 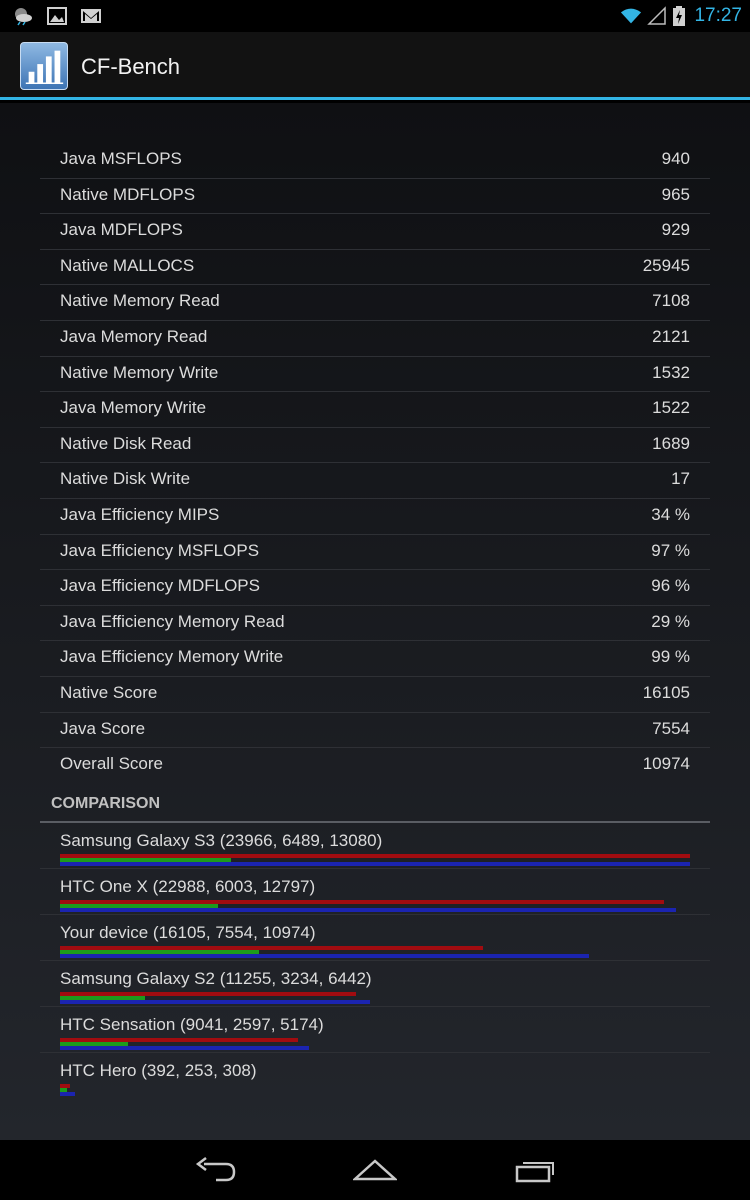 I want to click on result-label: Native Score, so click(x=109, y=692).